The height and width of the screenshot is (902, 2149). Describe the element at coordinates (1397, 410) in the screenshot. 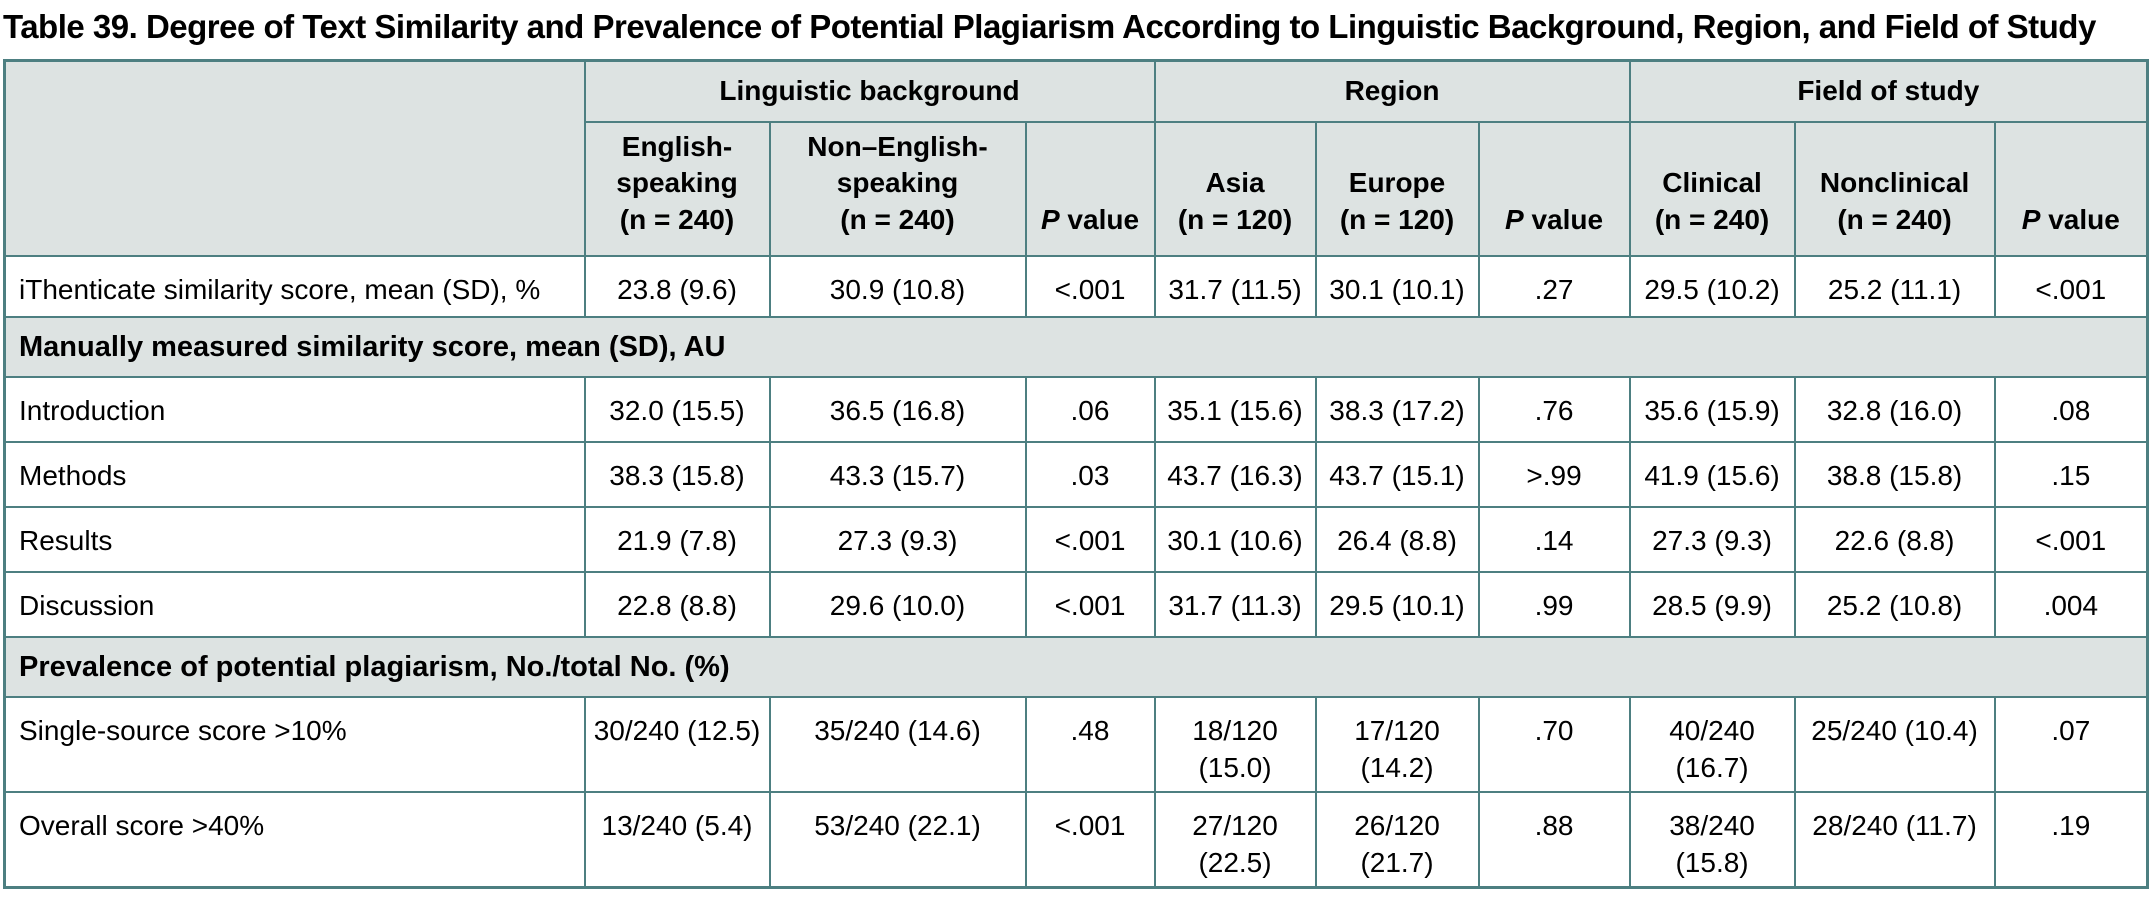

I see `data-cell: 38.3 (17.2)` at that location.